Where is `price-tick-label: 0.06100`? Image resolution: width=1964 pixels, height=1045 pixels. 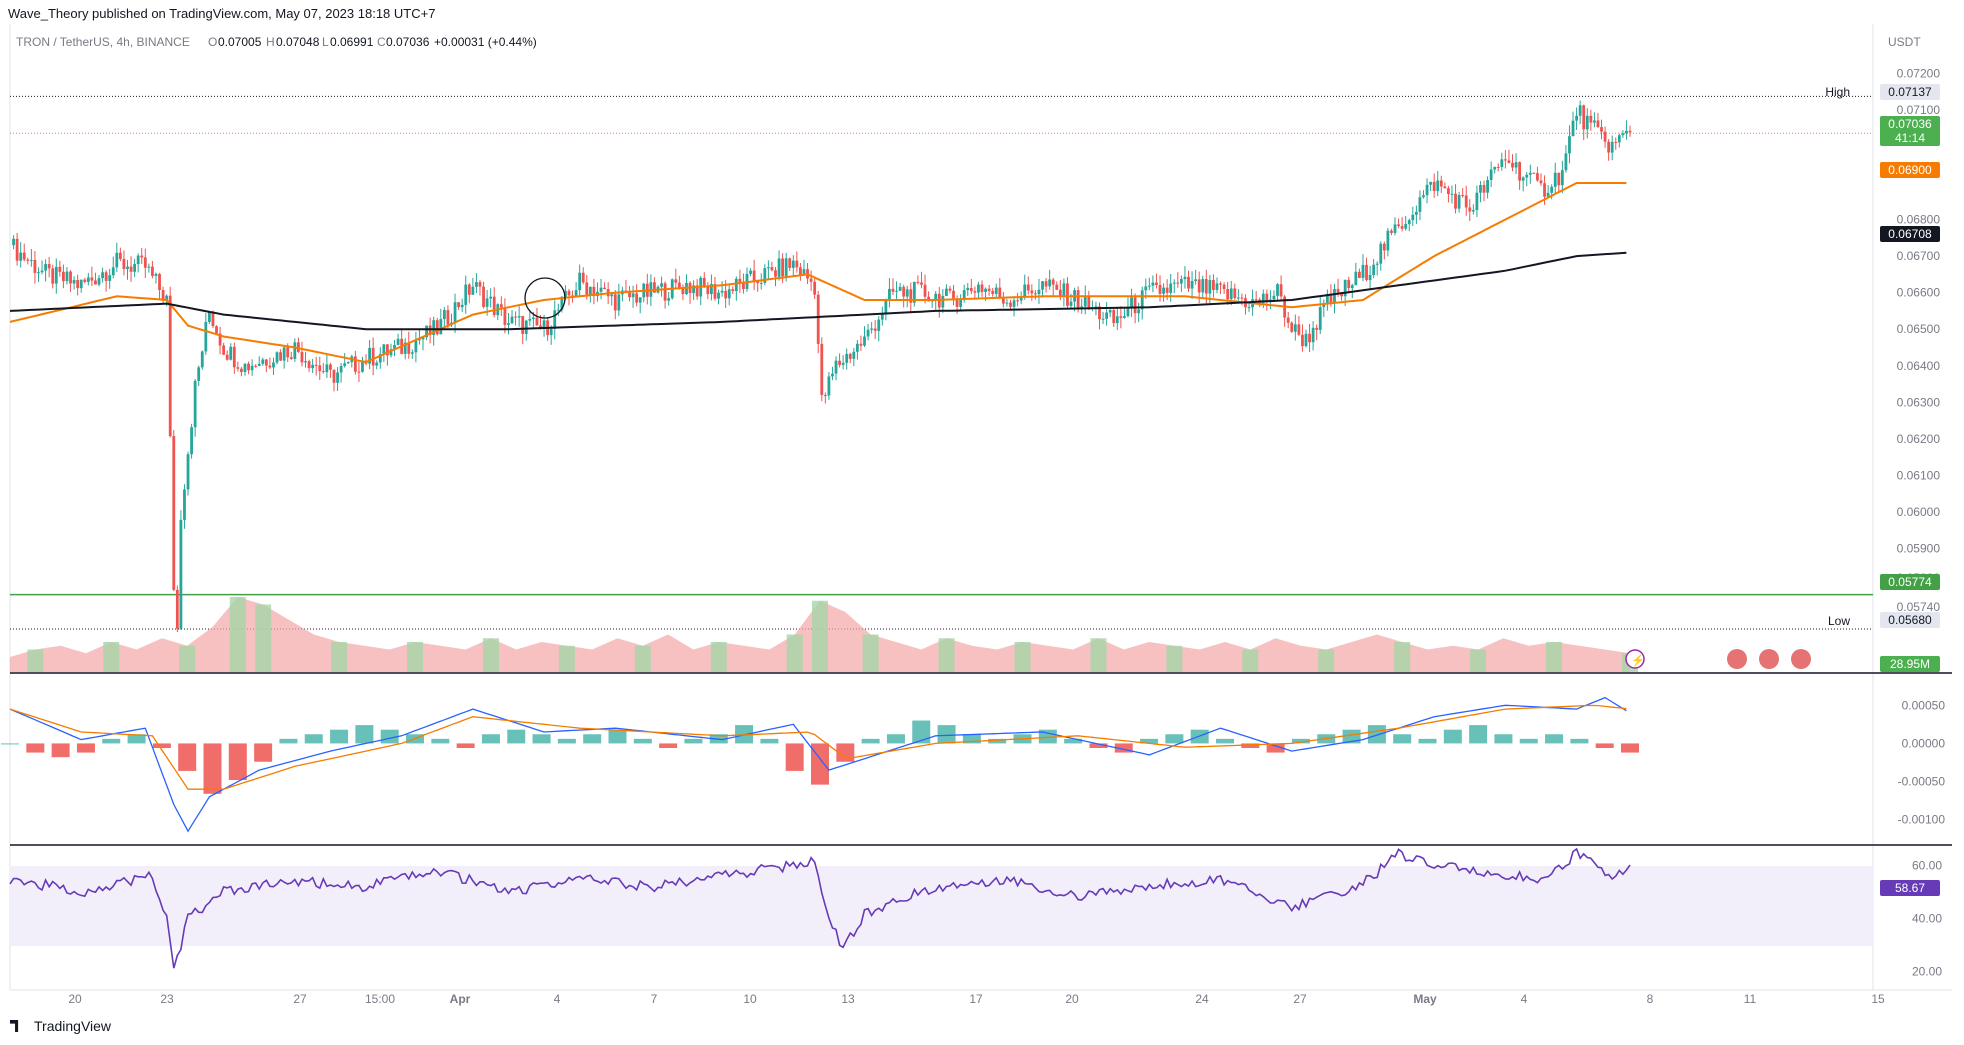
price-tick-label: 0.06100 is located at coordinates (1919, 475).